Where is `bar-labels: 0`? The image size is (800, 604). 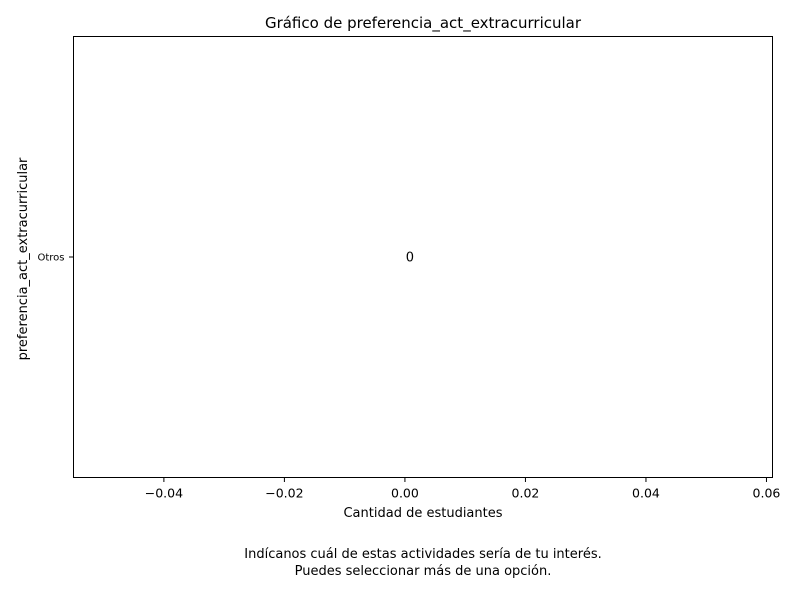
bar-labels: 0 is located at coordinates (410, 258).